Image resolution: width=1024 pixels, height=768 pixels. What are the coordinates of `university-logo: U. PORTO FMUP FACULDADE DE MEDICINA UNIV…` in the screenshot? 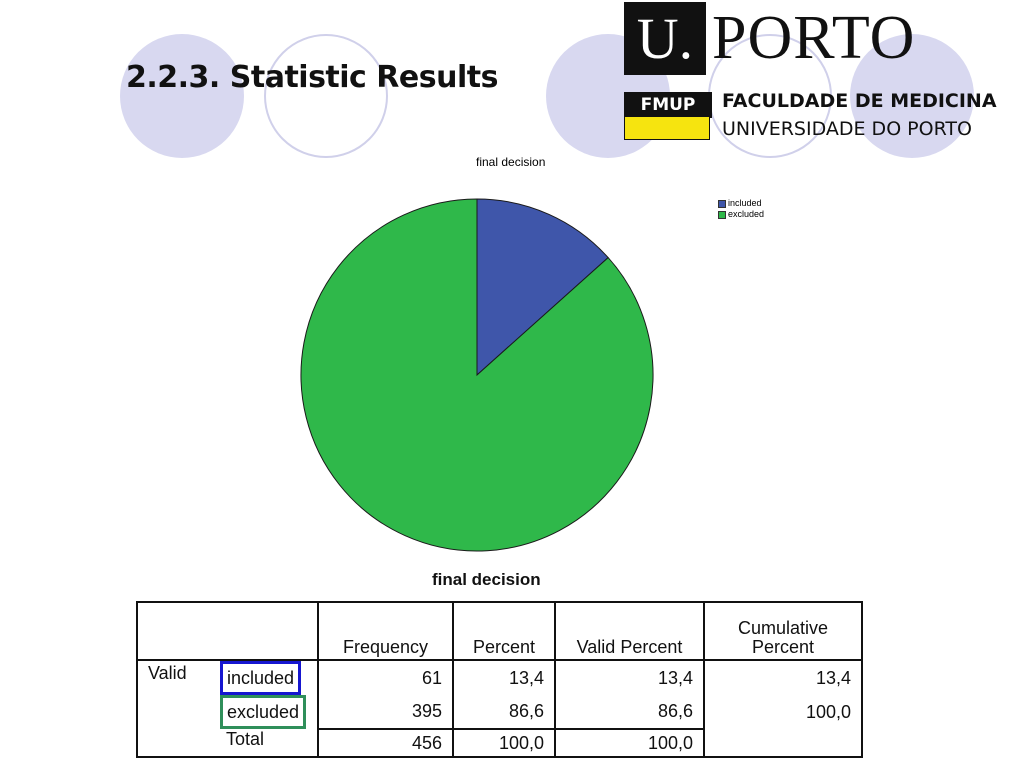 It's located at (823, 72).